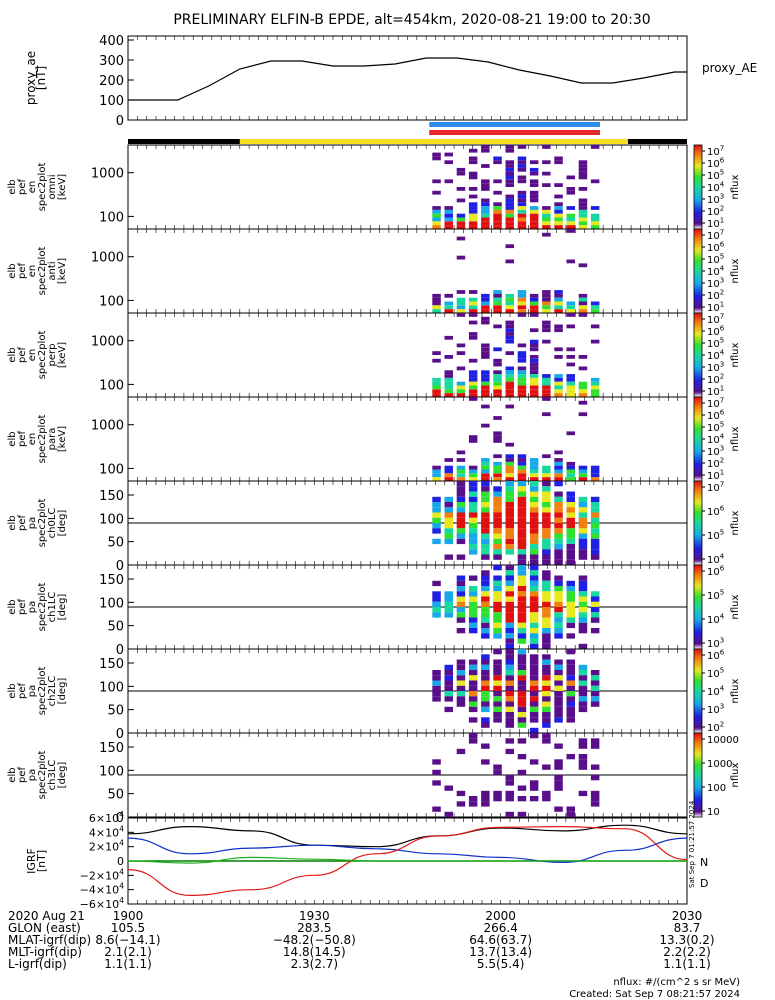  What do you see at coordinates (407, 850) in the screenshot?
I see `grf-series-line` at bounding box center [407, 850].